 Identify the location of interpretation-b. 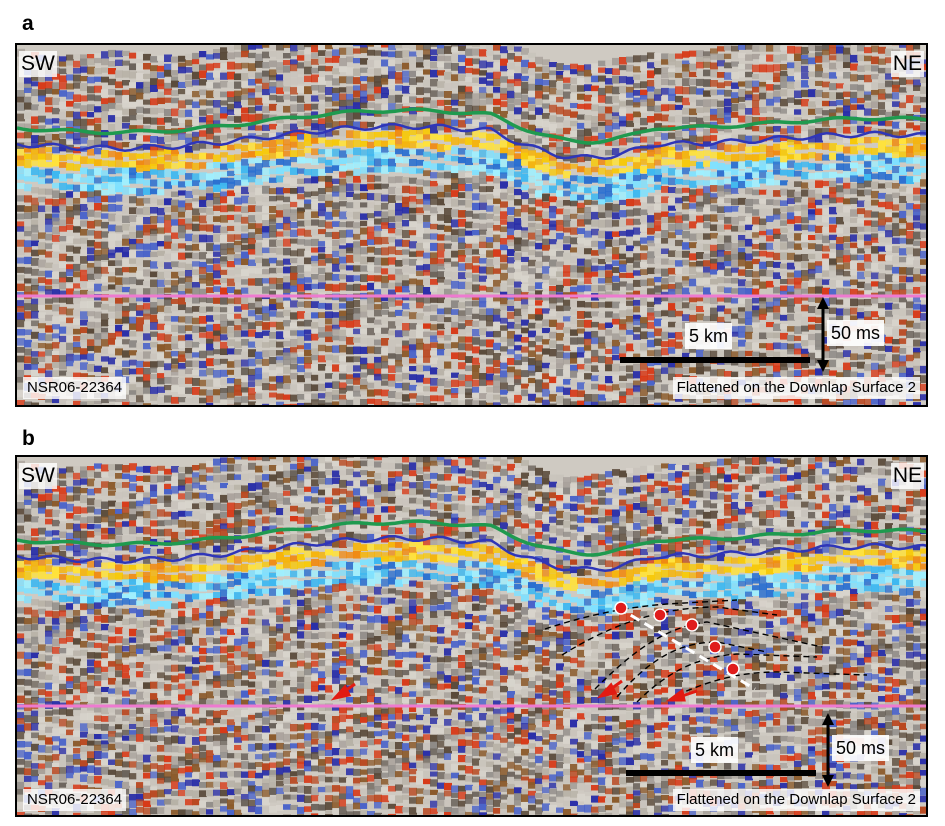
(599, 651).